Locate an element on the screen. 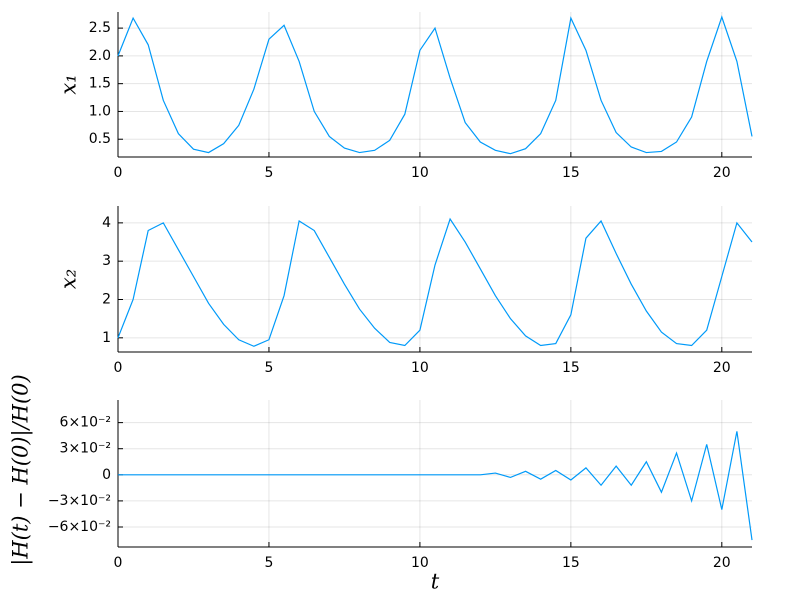 The image size is (800, 600). y-tick-label: 1.5 is located at coordinates (100, 84).